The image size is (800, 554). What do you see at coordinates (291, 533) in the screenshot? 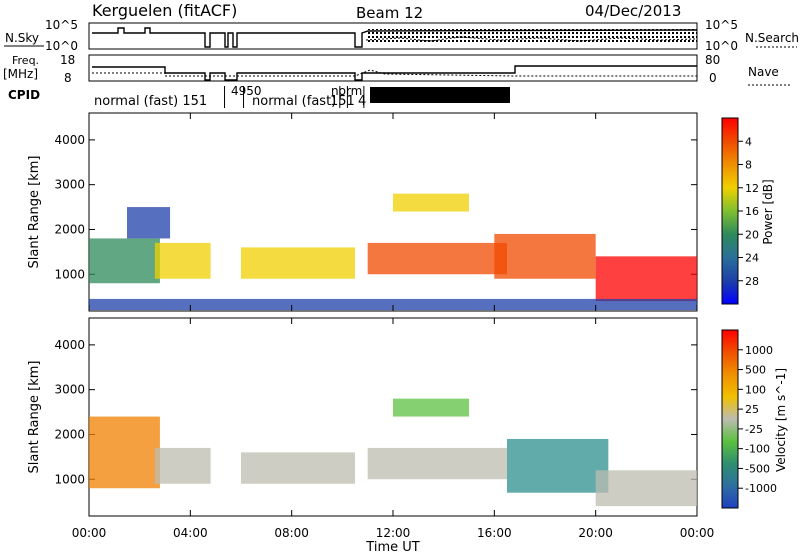
I see `xtick-label: 08:00` at bounding box center [291, 533].